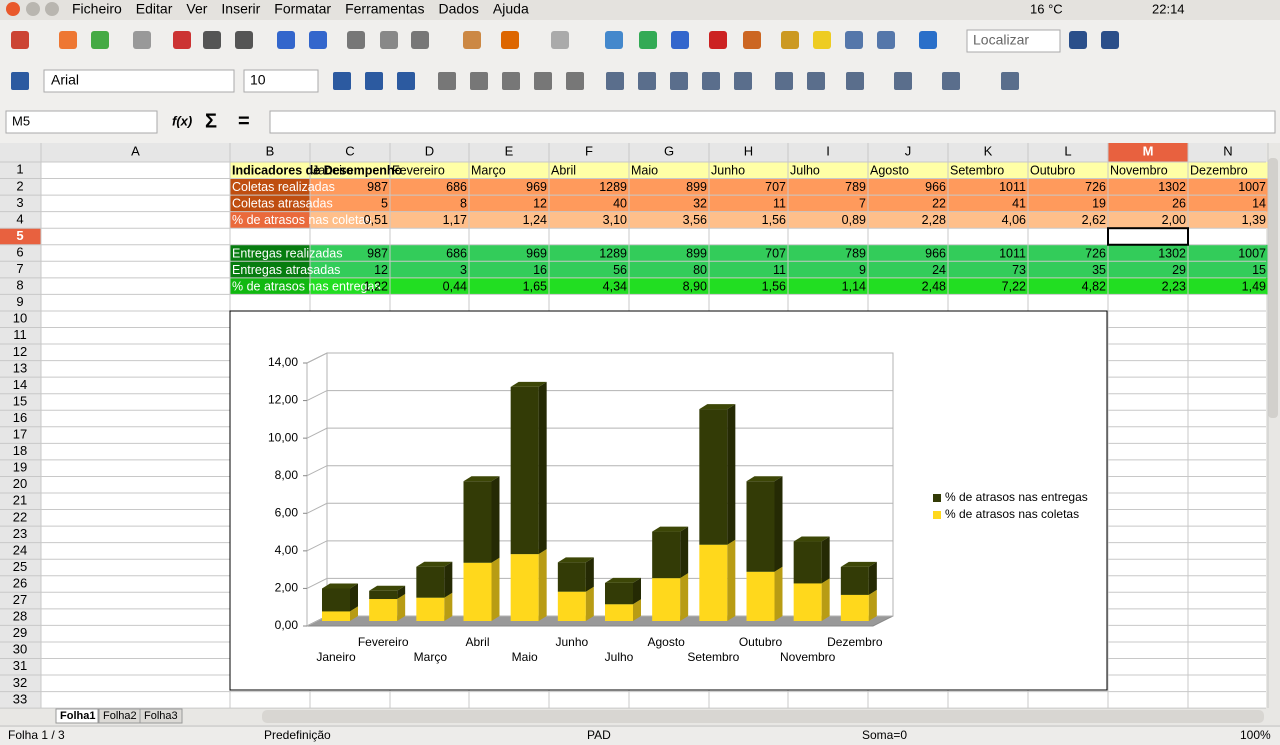  Describe the element at coordinates (1014, 220) in the screenshot. I see `cell-text: 4,06` at that location.